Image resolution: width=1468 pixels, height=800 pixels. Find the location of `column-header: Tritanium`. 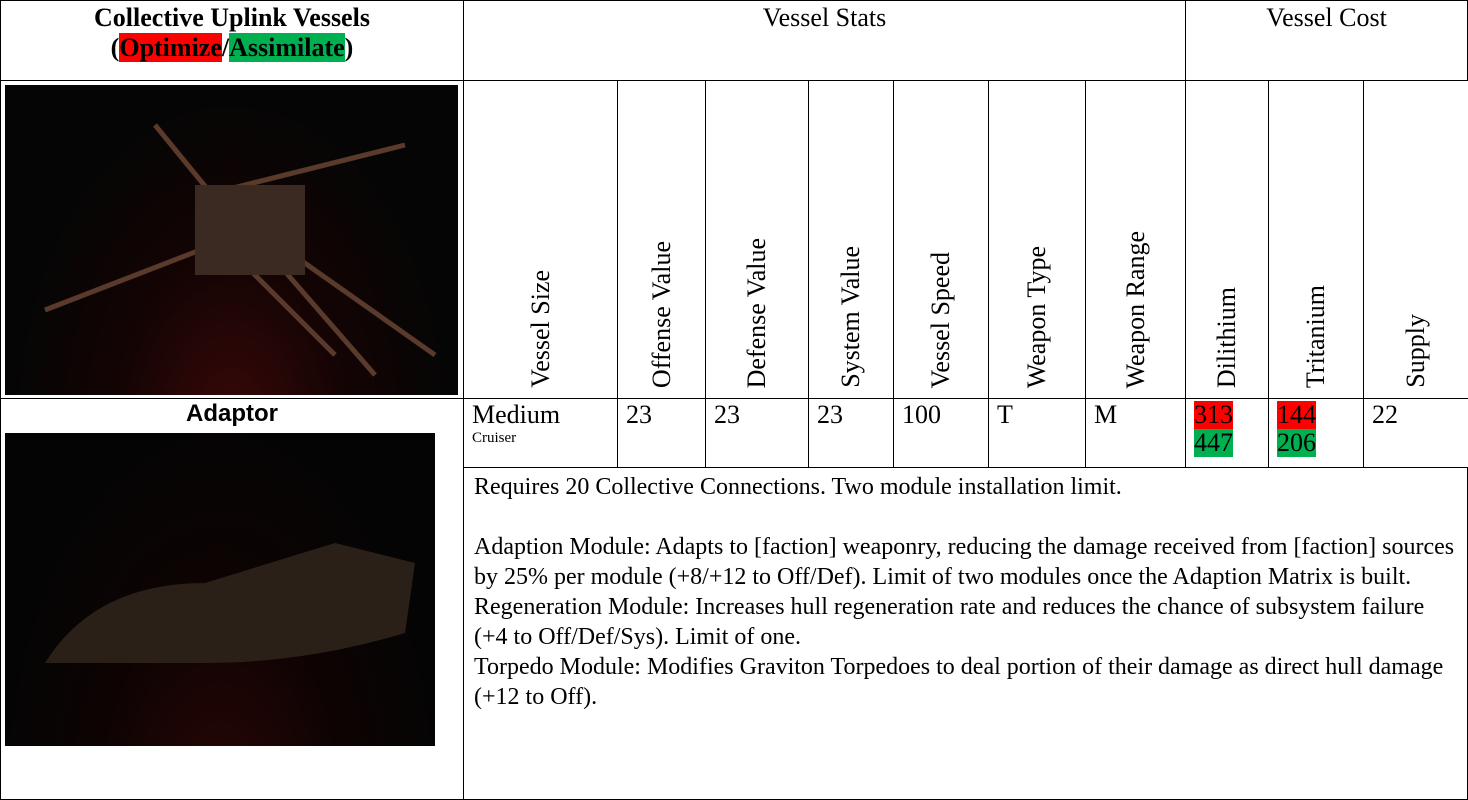

column-header: Tritanium is located at coordinates (1315, 336).